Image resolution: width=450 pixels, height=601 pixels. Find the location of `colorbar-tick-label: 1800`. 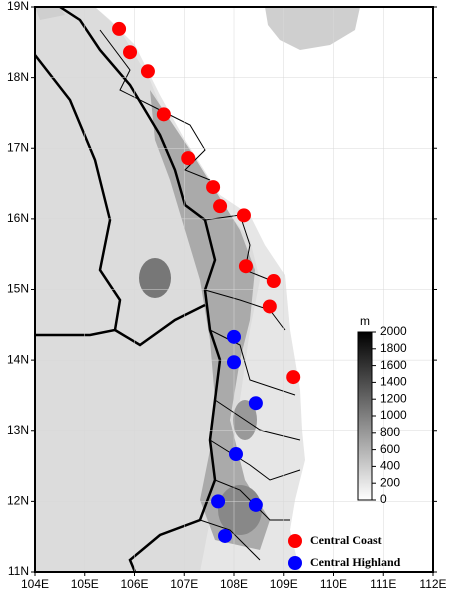

colorbar-tick-label: 1800 is located at coordinates (393, 348).